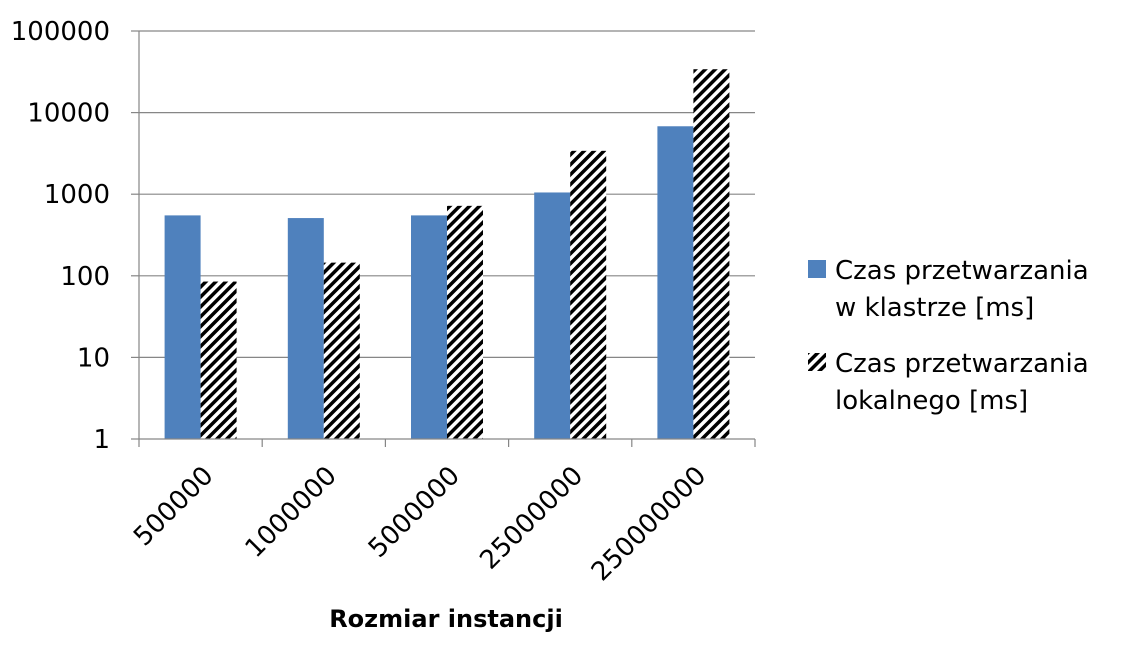 The image size is (1122, 667). Describe the element at coordinates (60, 32) in the screenshot. I see `y-tick-label: 100000` at that location.